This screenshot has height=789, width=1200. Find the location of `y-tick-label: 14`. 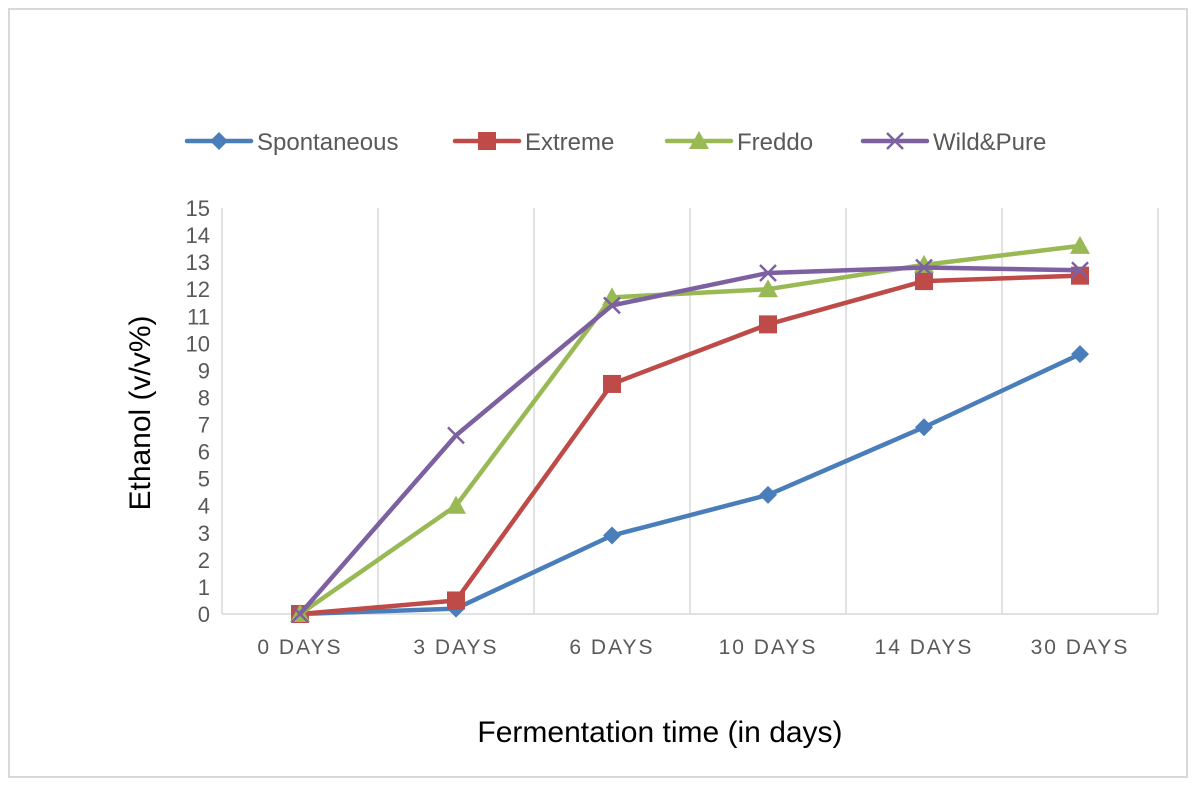

y-tick-label: 14 is located at coordinates (198, 235).